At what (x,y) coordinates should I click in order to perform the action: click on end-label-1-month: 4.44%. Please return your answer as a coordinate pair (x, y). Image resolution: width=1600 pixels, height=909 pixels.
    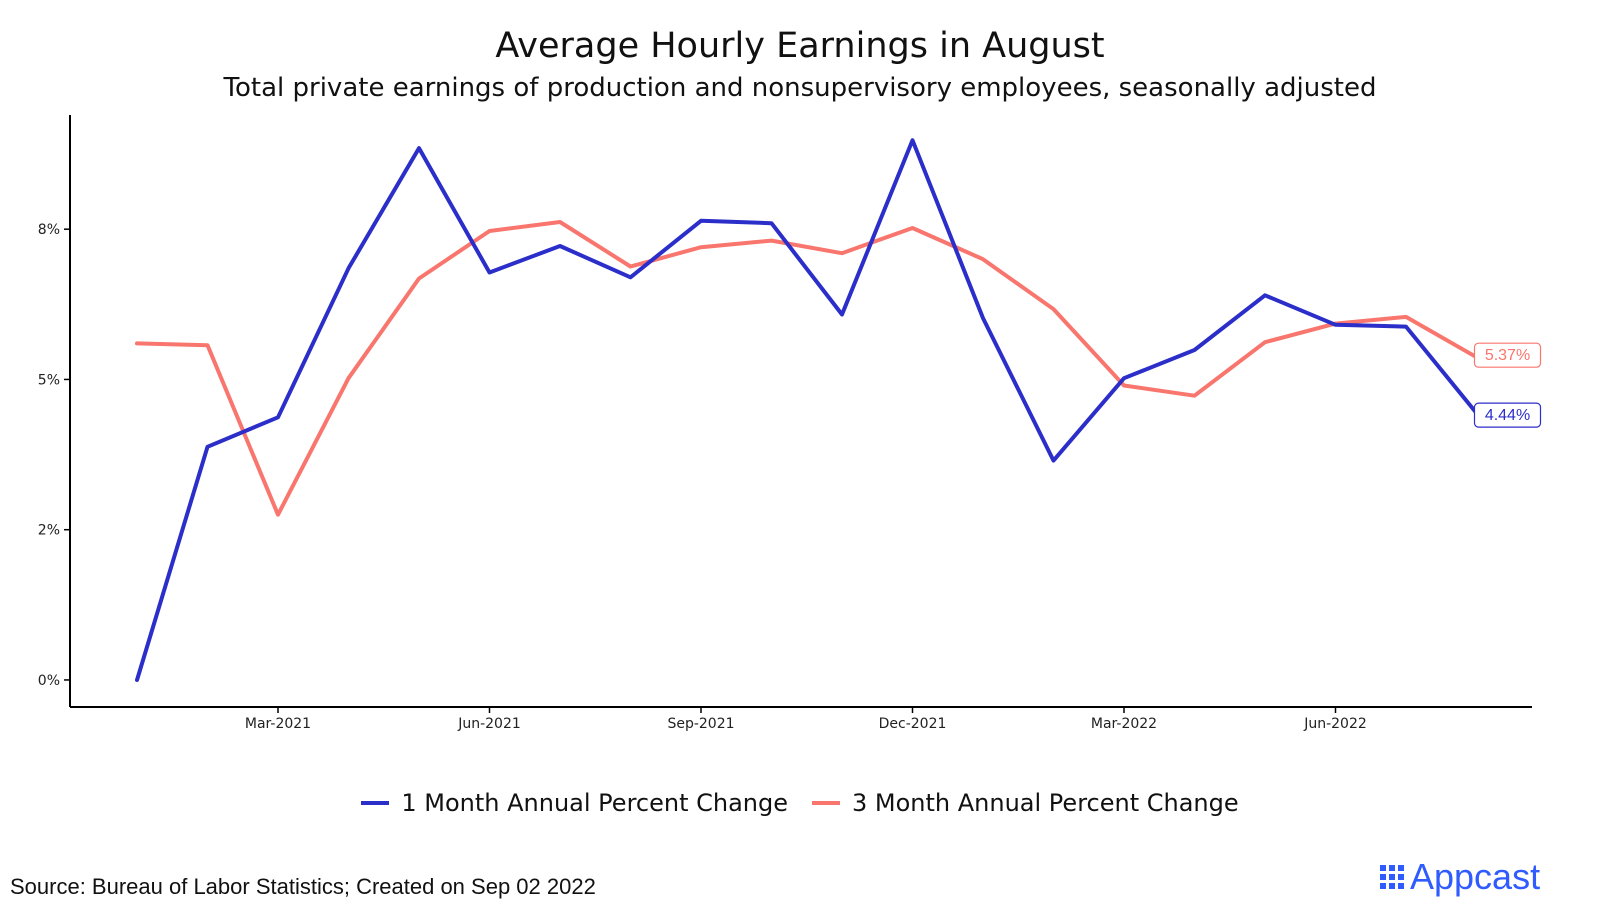
    Looking at the image, I should click on (1507, 415).